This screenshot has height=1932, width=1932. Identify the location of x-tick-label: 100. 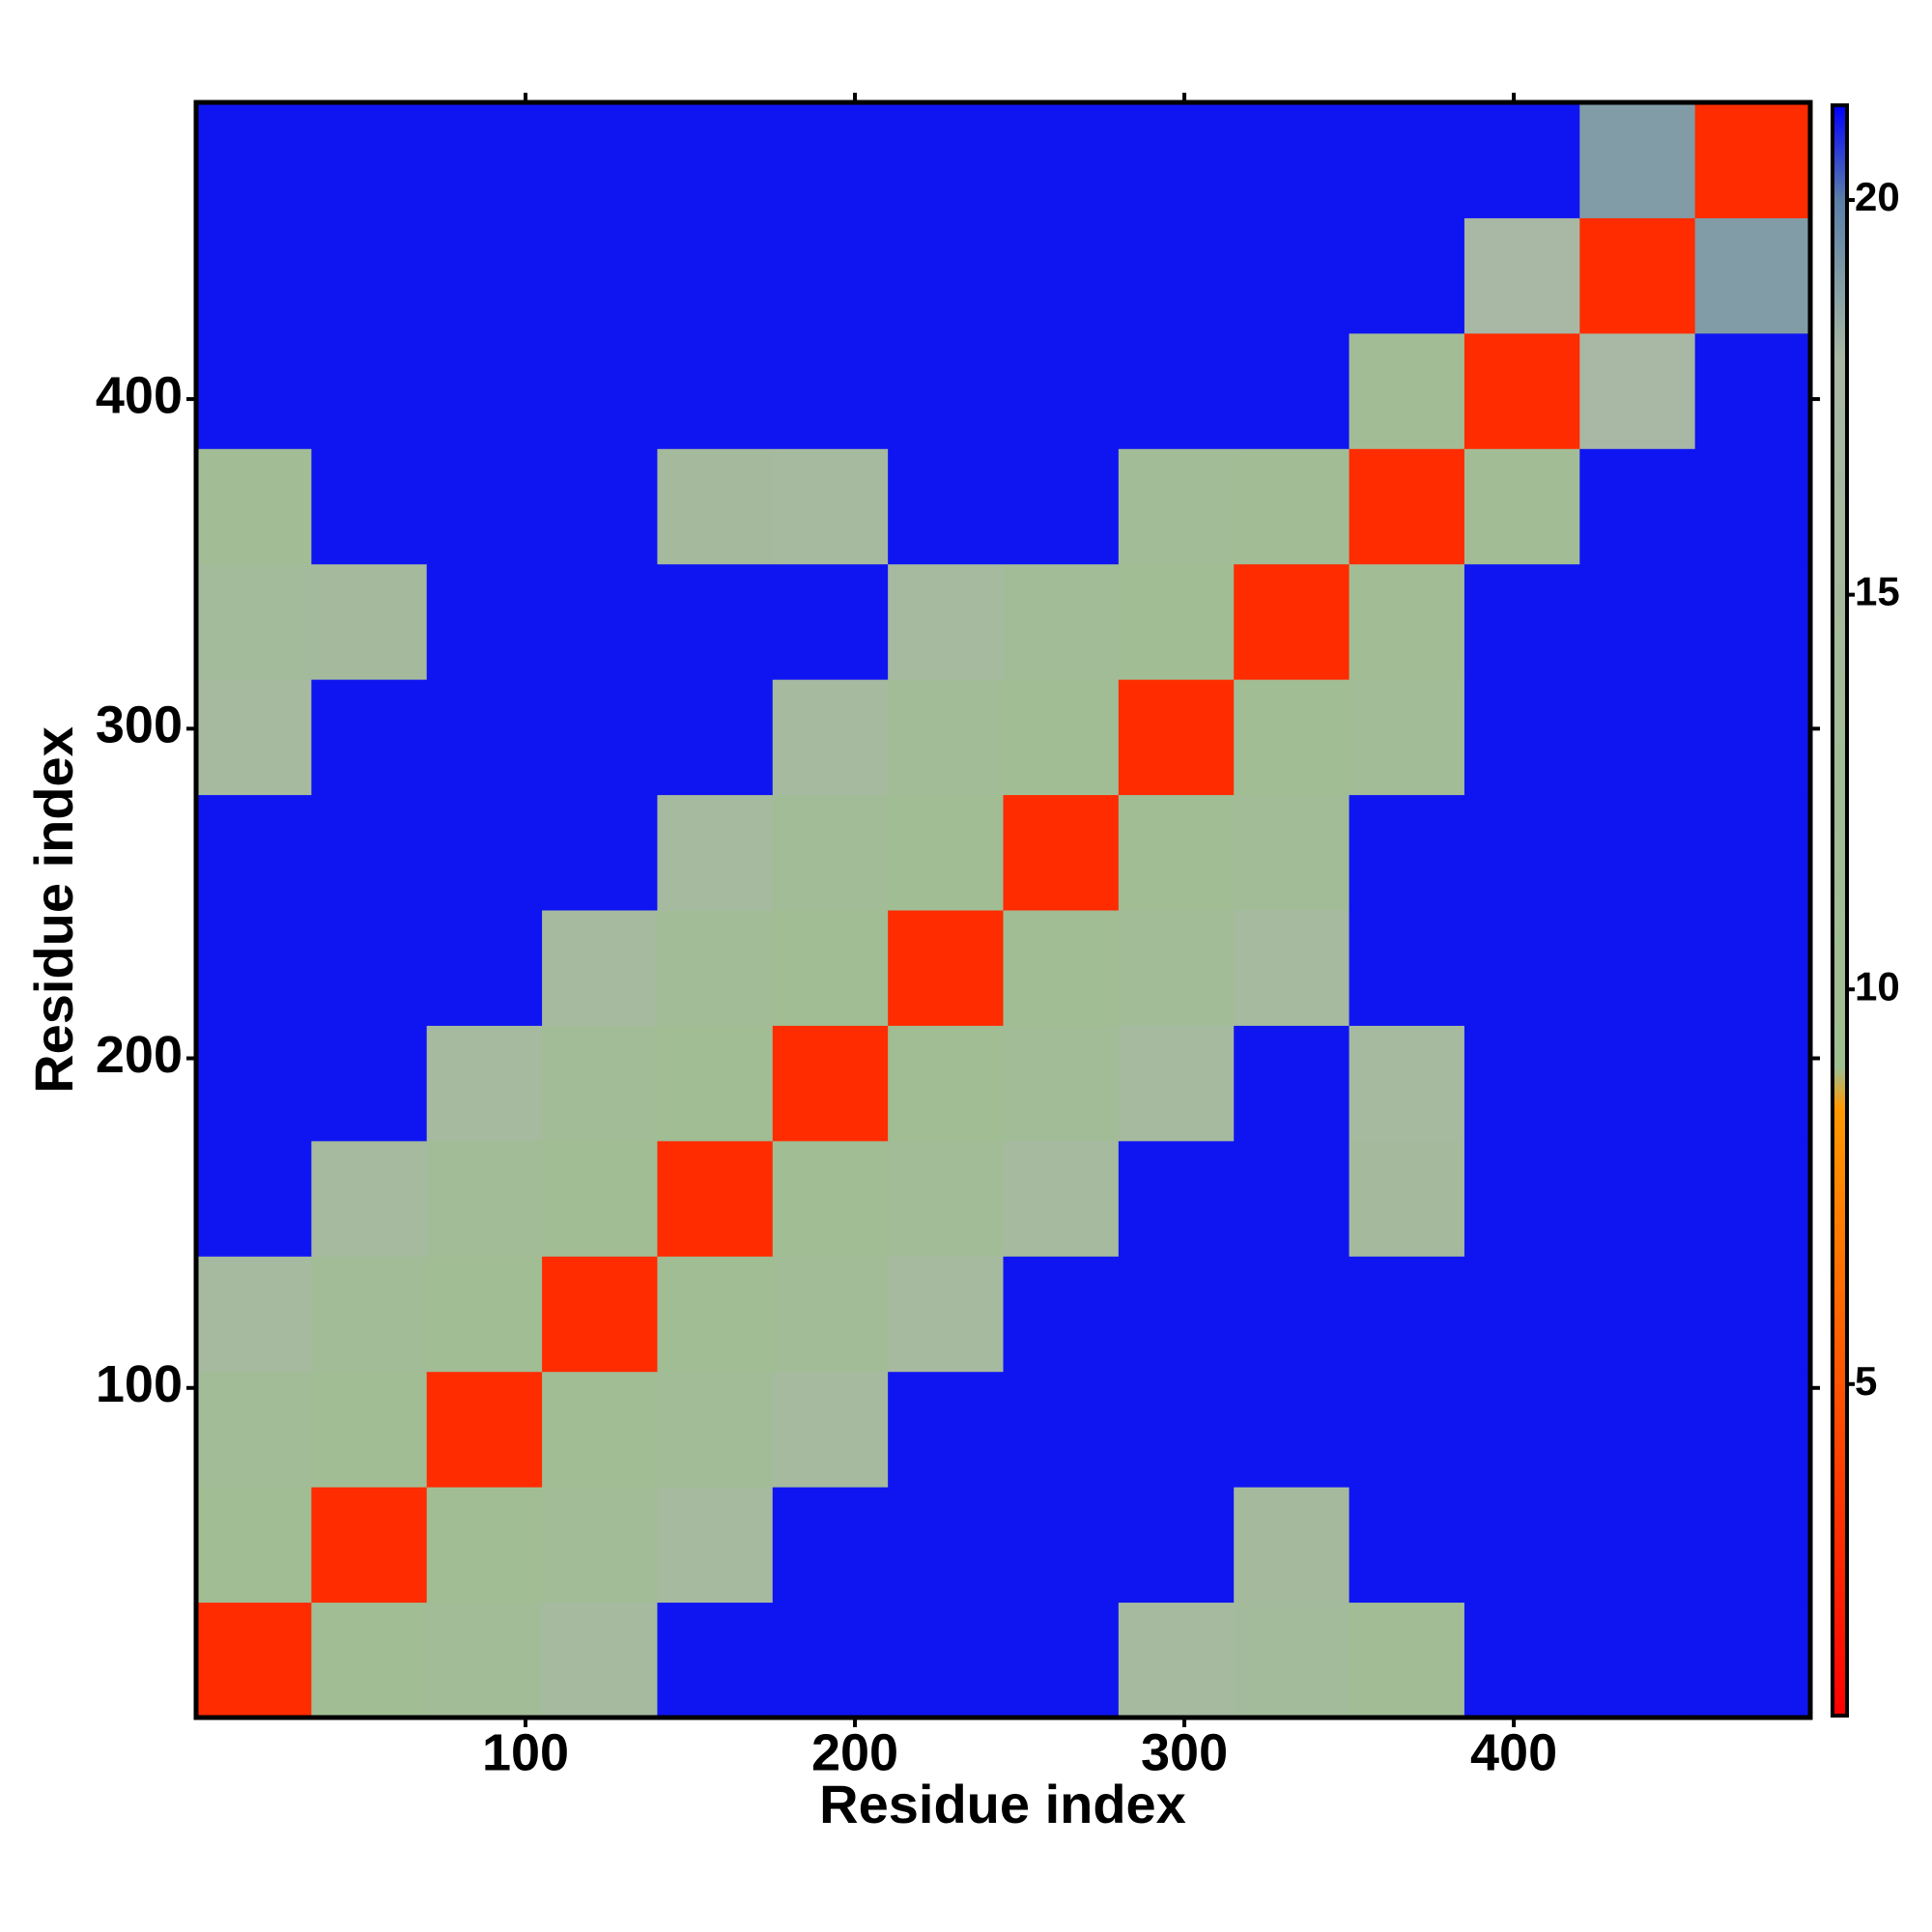
(525, 1752).